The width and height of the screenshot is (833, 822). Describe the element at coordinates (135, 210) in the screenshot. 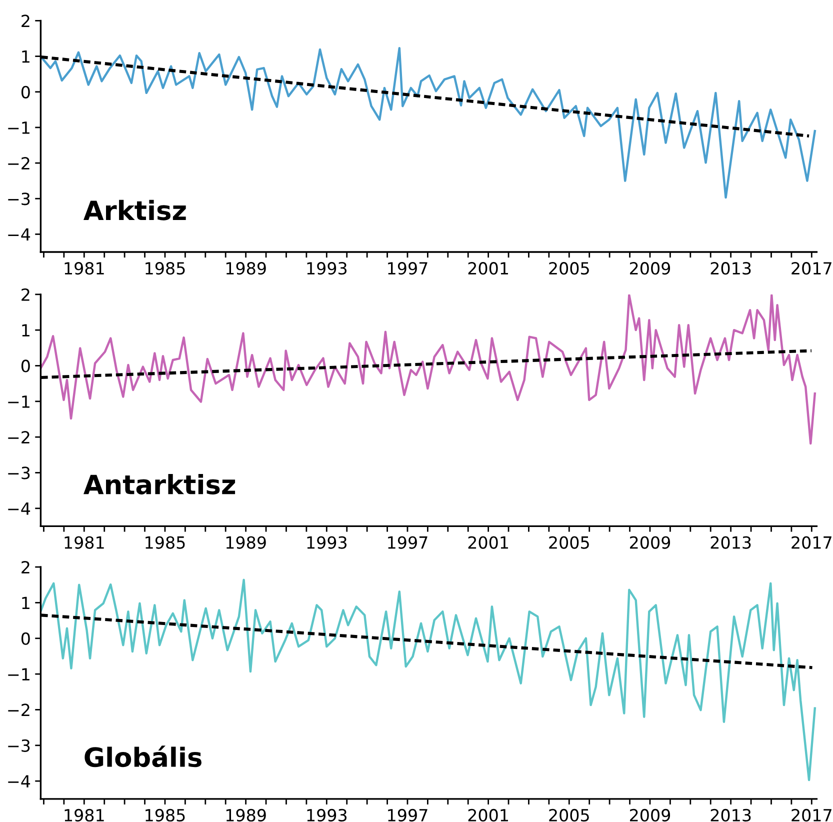

I see `annotation: Arktisz` at that location.